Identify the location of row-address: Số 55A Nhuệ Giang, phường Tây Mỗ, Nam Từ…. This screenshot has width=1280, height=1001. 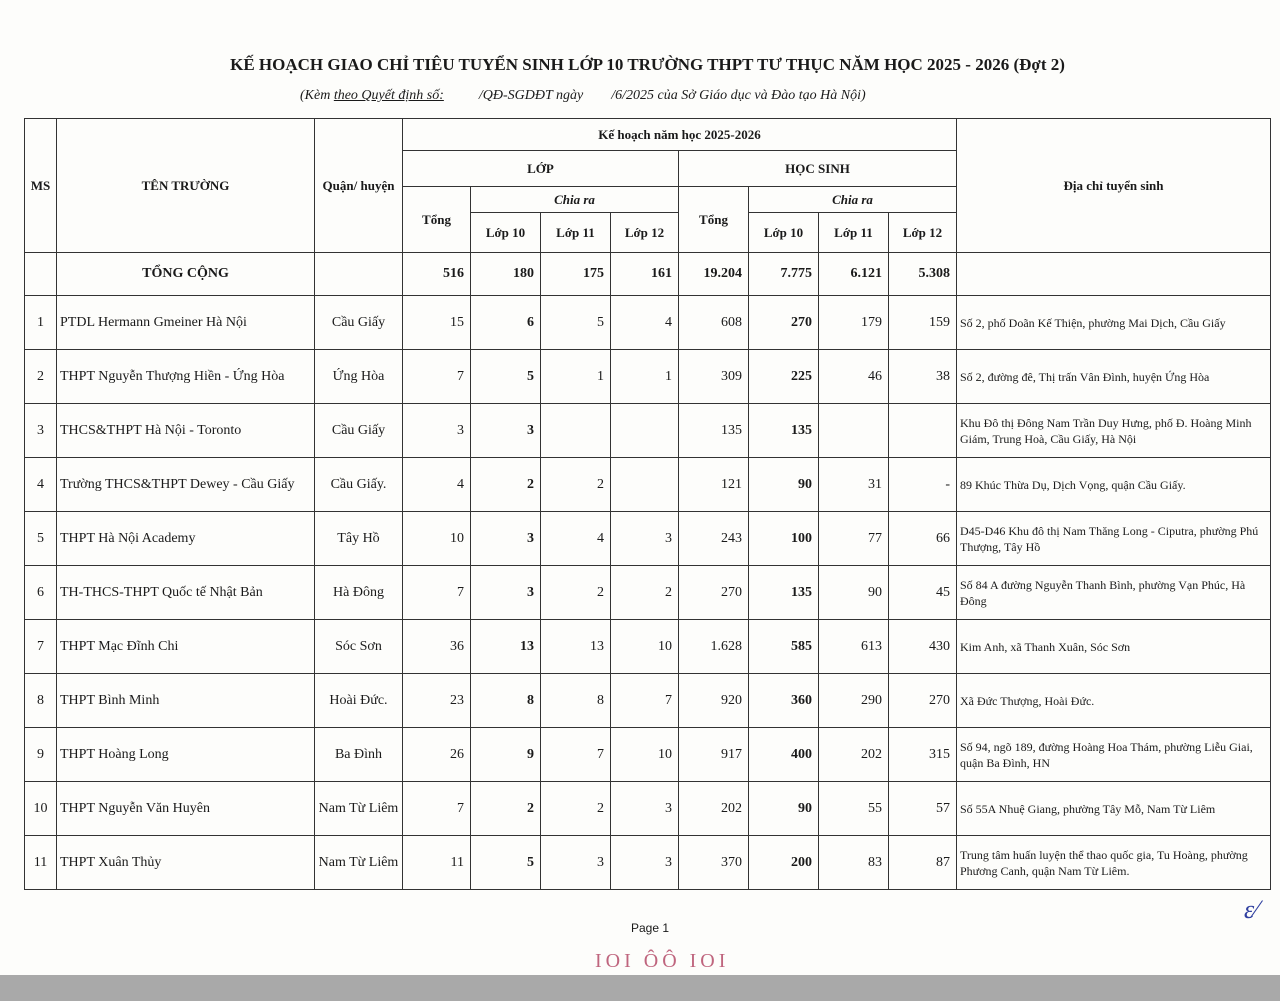
(1113, 808).